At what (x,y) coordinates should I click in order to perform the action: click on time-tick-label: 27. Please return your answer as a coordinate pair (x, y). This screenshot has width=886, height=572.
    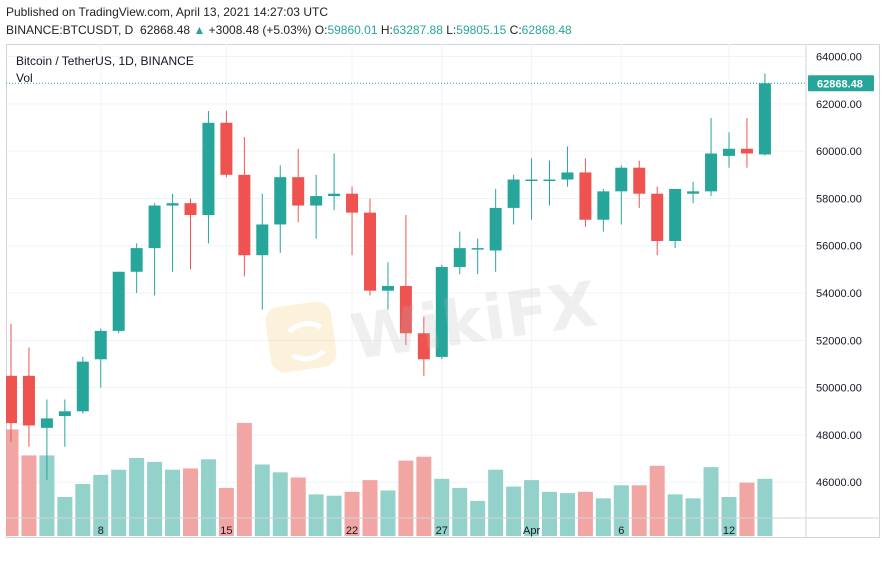
    Looking at the image, I should click on (442, 531).